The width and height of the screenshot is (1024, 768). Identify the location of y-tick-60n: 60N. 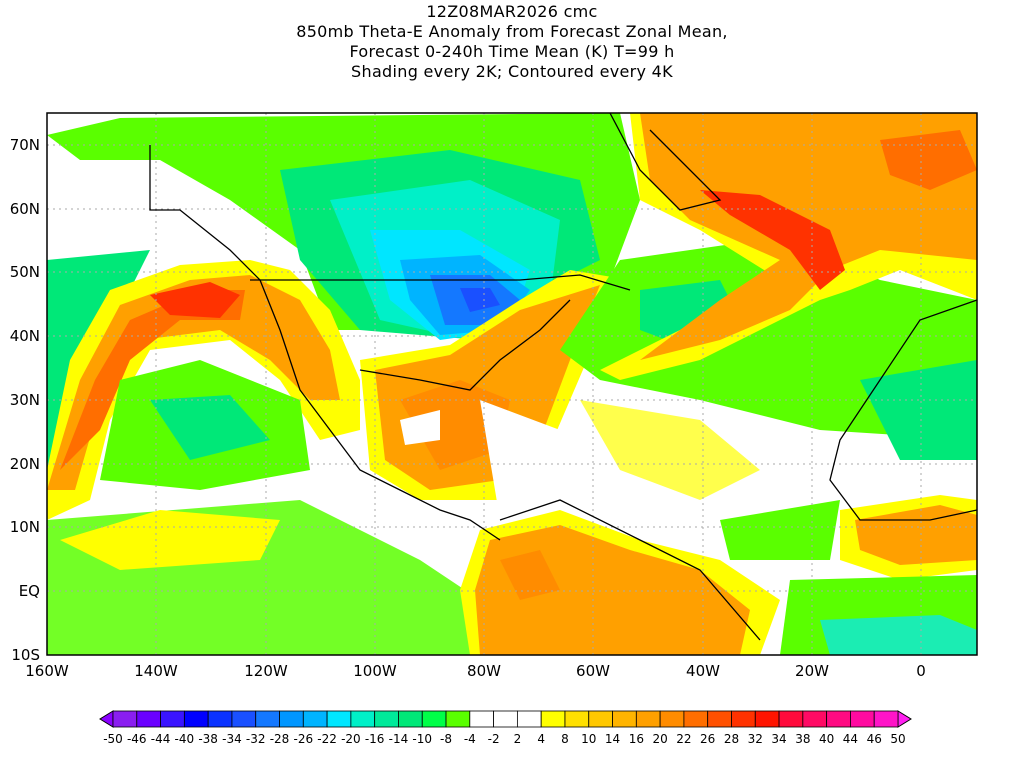
(24, 209).